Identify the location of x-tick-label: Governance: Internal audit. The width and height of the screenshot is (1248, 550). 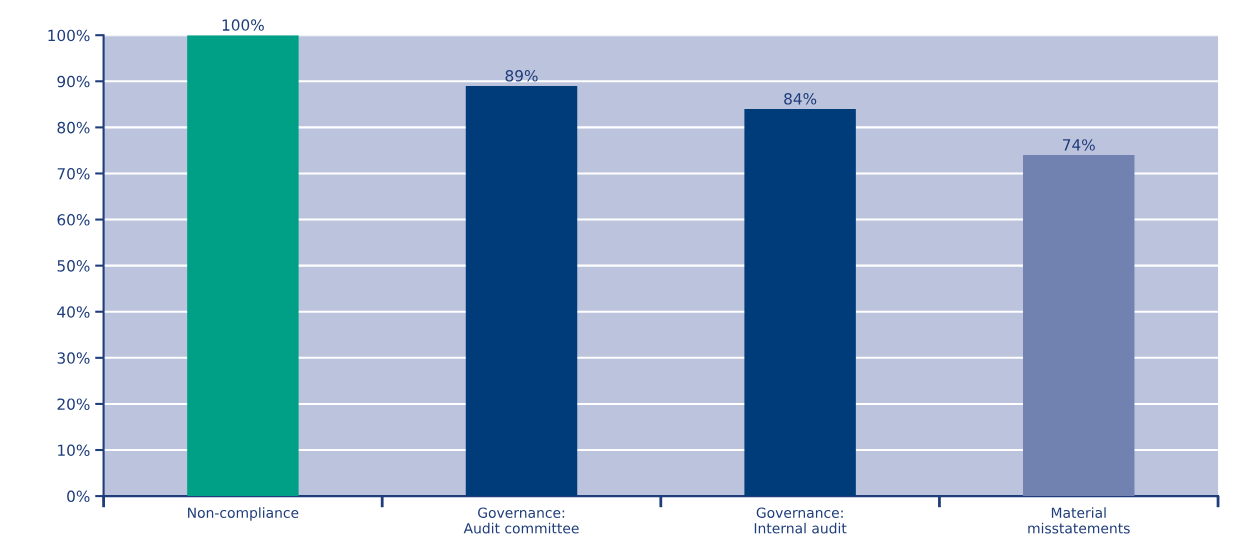
(800, 520).